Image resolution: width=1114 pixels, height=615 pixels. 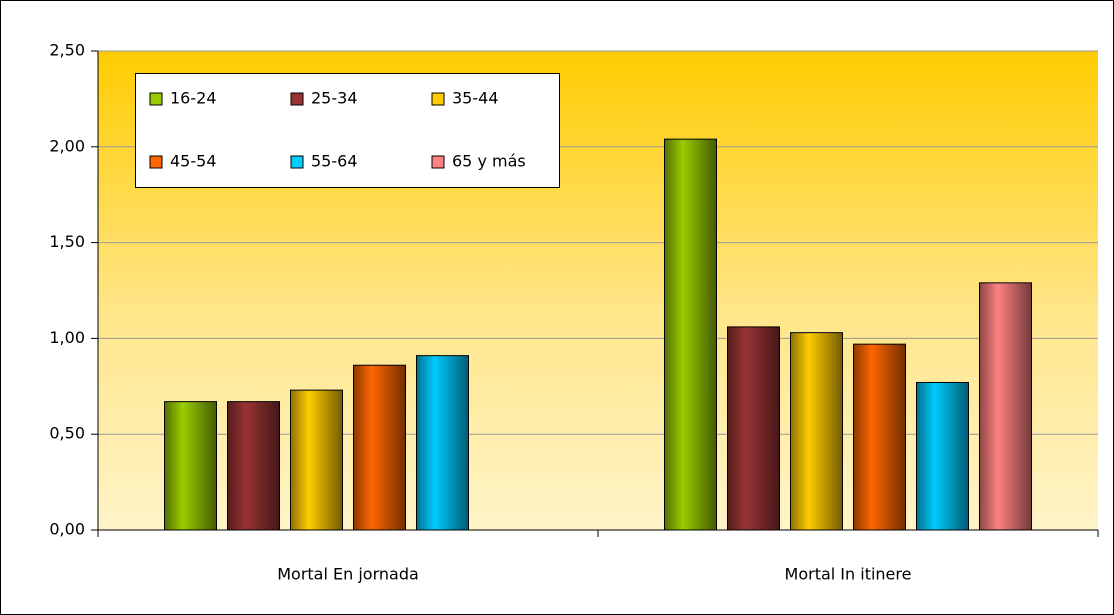 What do you see at coordinates (67, 337) in the screenshot?
I see `y-tick-label: 1,00` at bounding box center [67, 337].